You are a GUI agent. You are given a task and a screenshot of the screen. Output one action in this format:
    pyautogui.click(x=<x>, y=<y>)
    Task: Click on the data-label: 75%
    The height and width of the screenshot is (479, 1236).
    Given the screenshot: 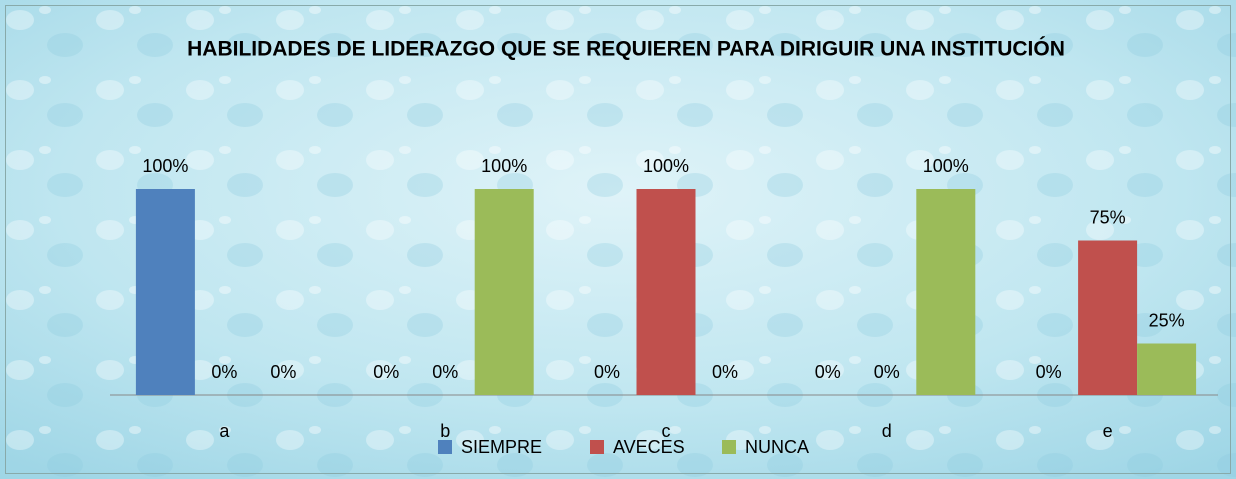 What is the action you would take?
    pyautogui.click(x=1108, y=217)
    